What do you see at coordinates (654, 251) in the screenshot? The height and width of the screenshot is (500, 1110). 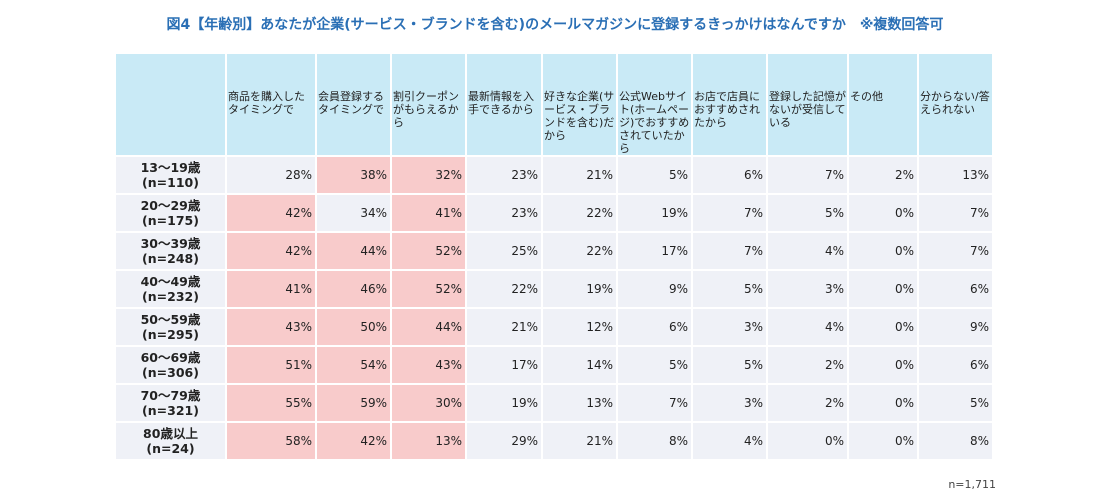 I see `table-cell: 17%` at bounding box center [654, 251].